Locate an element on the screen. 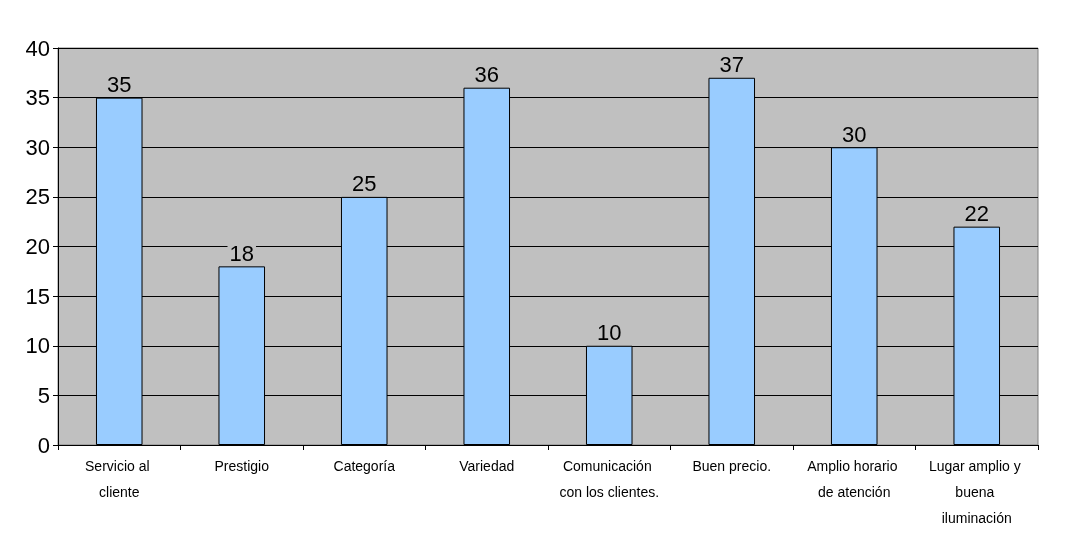  x-tick-label: Variedad is located at coordinates (487, 466).